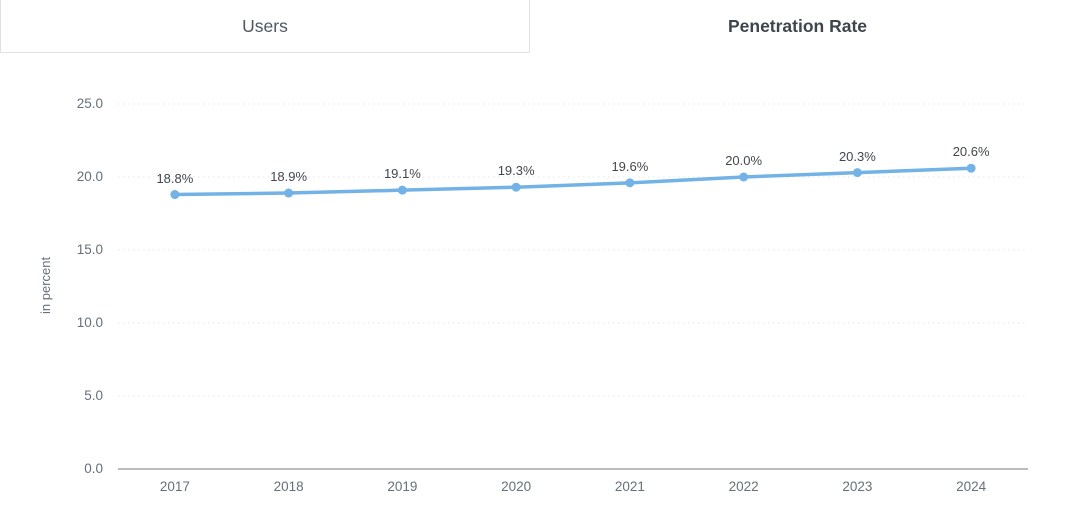 The height and width of the screenshot is (505, 1065). What do you see at coordinates (744, 160) in the screenshot?
I see `data-point-label: 20.0%` at bounding box center [744, 160].